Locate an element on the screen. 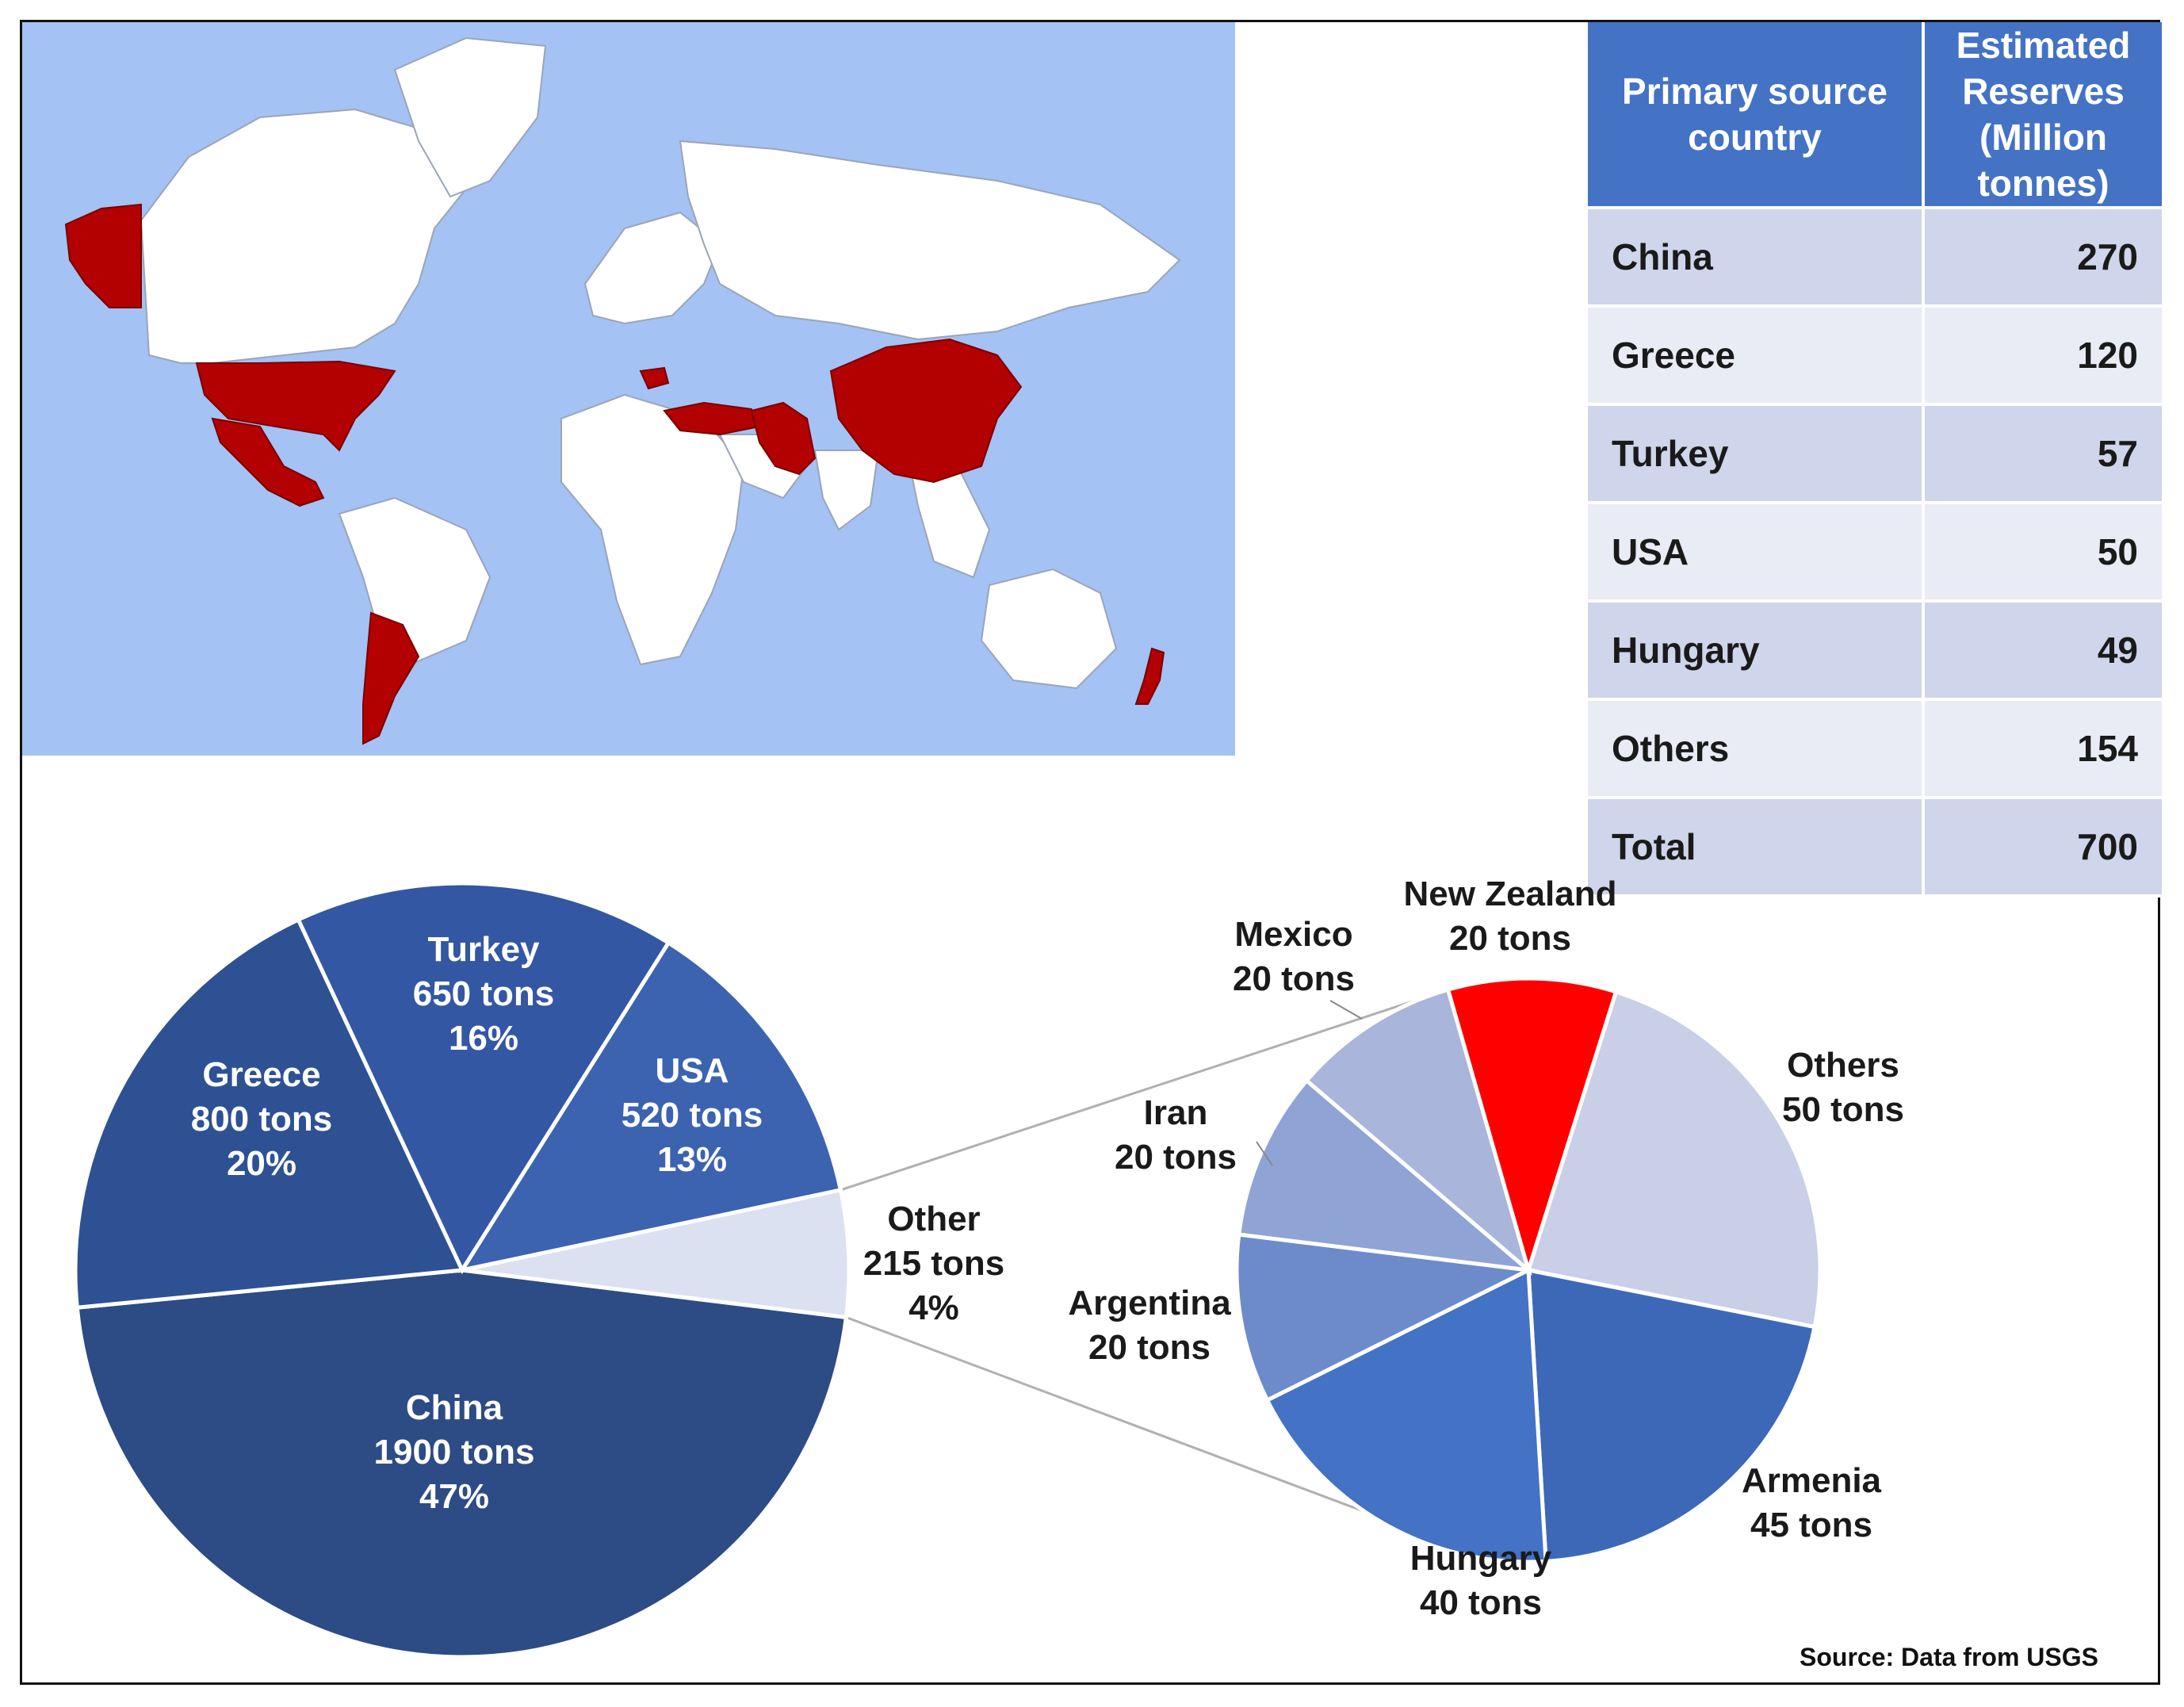 This screenshot has height=1707, width=2184. main-label-china-line: China is located at coordinates (454, 1407).